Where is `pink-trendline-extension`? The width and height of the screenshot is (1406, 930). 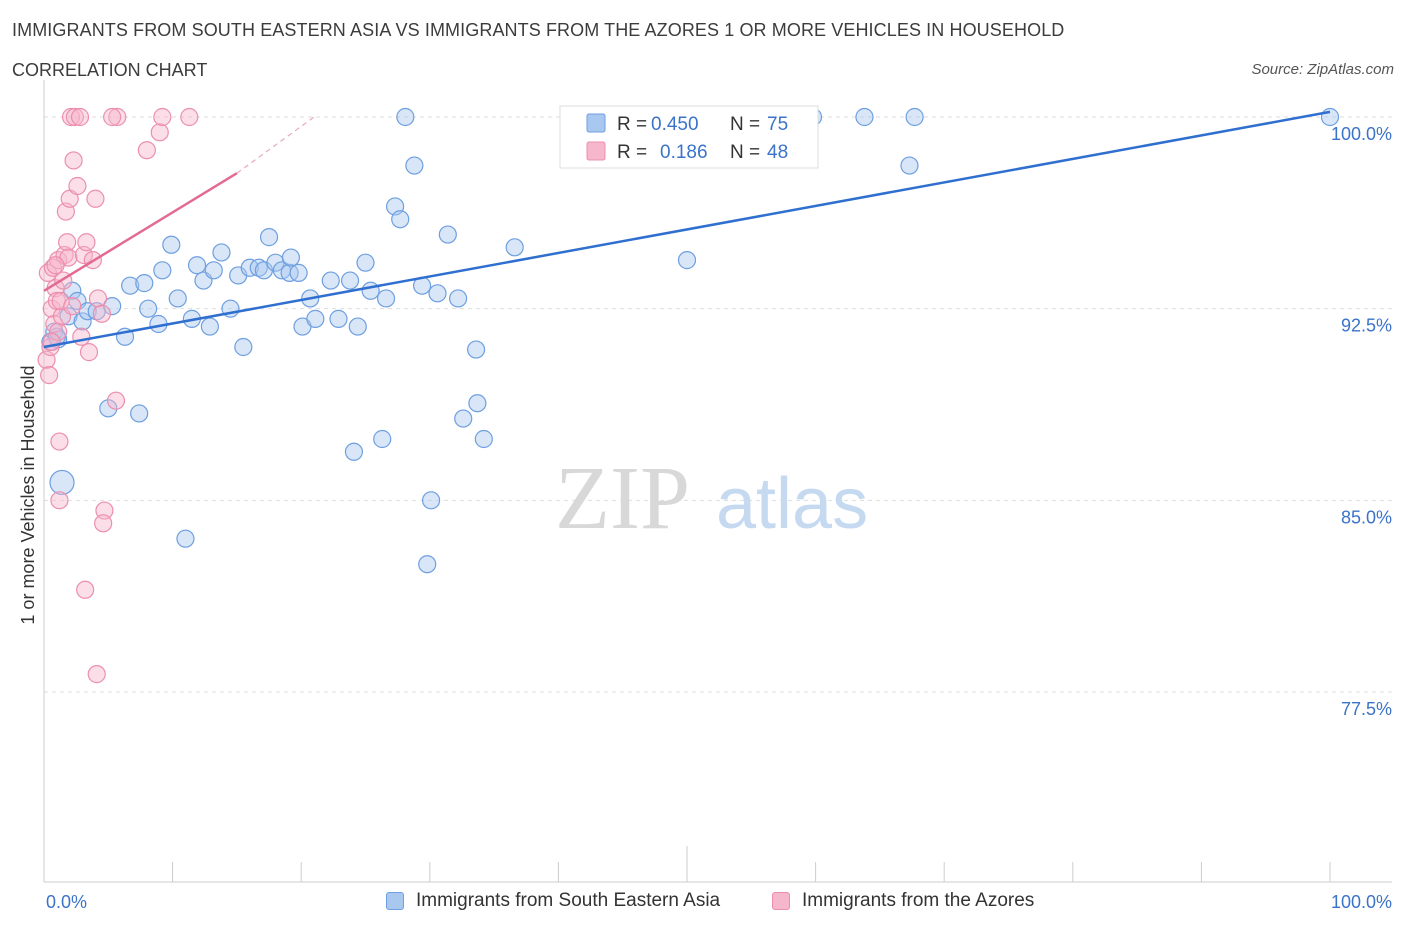
pink-trendline-extension is located at coordinates (275, 145).